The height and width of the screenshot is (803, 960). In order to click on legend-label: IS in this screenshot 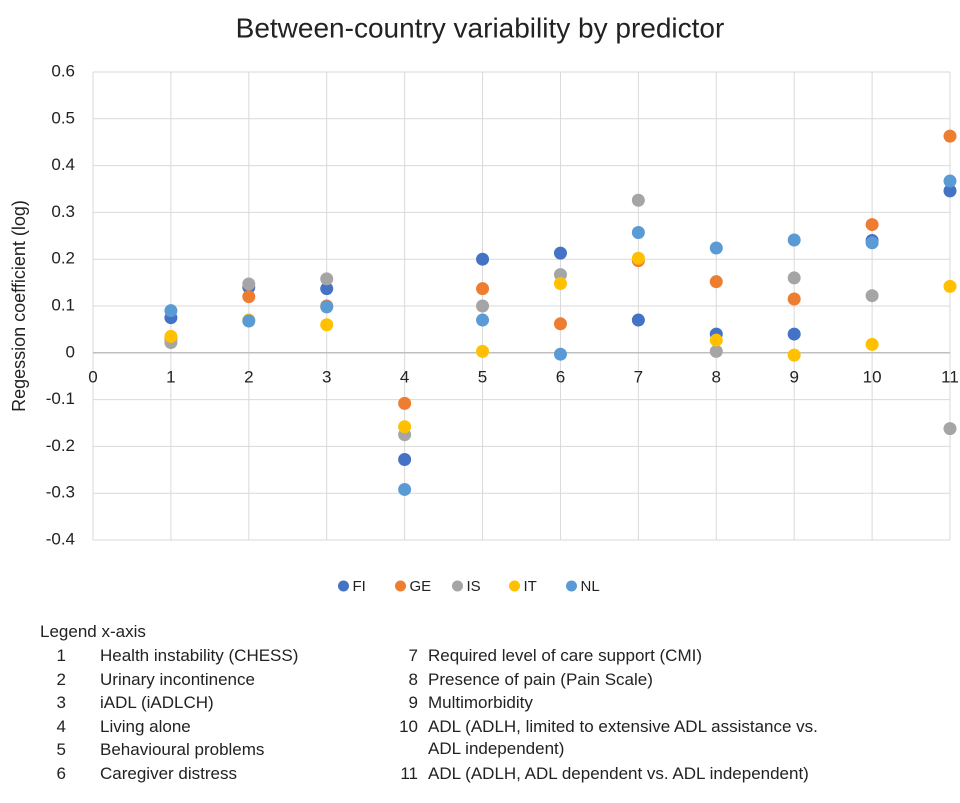, I will do `click(474, 586)`.